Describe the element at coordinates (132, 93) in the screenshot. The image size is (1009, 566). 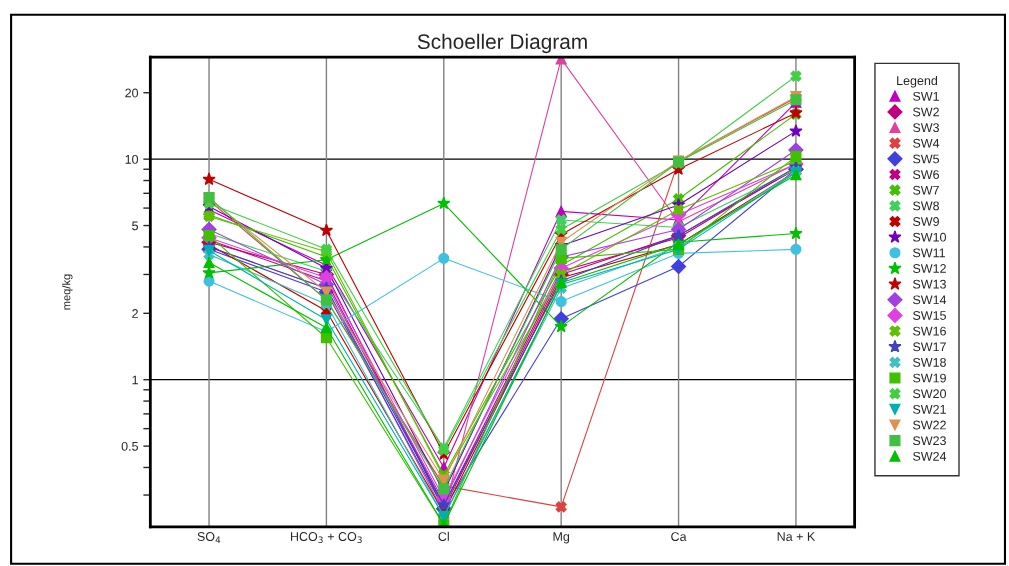
I see `y-tick-label: 20` at that location.